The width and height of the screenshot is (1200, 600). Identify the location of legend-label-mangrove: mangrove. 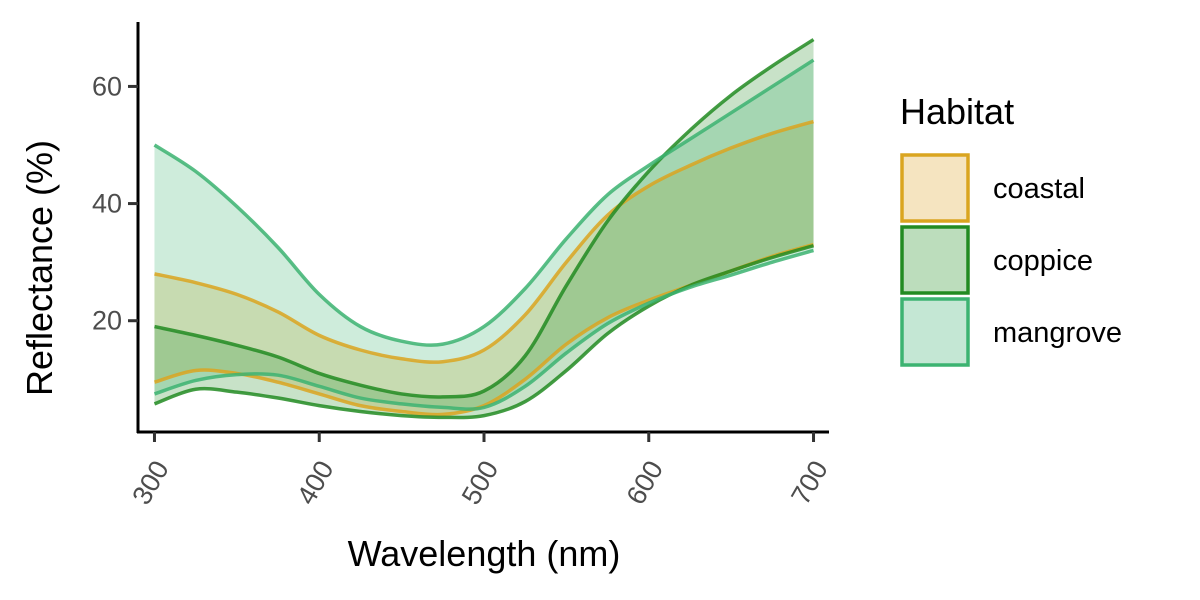
(1057, 333).